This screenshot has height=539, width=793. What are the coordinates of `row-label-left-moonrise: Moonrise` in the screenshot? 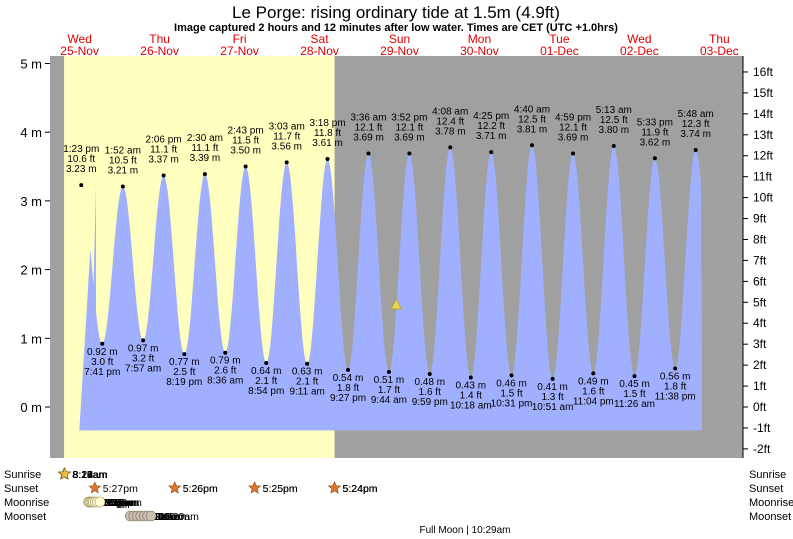 It's located at (26, 503).